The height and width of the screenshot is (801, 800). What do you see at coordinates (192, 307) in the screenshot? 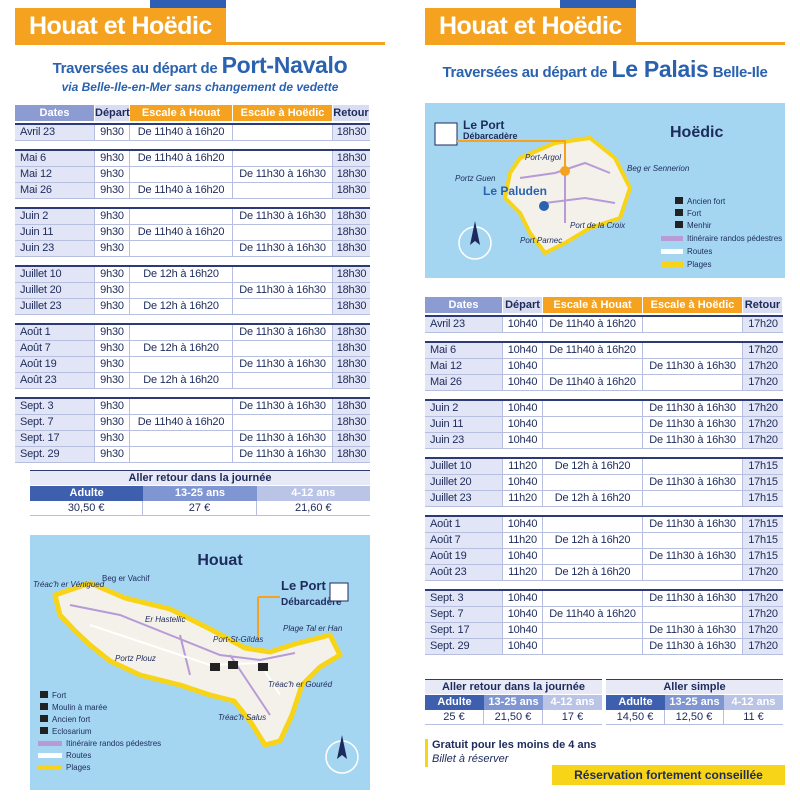
I see `table-row: Juillet 23 9h30 De 12h à 16h20 18h30` at bounding box center [192, 307].